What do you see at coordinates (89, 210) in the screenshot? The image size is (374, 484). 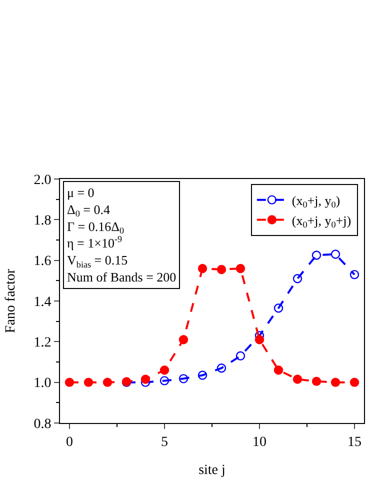 I see `annotation: Δ$_{0}$ = 0.4` at bounding box center [89, 210].